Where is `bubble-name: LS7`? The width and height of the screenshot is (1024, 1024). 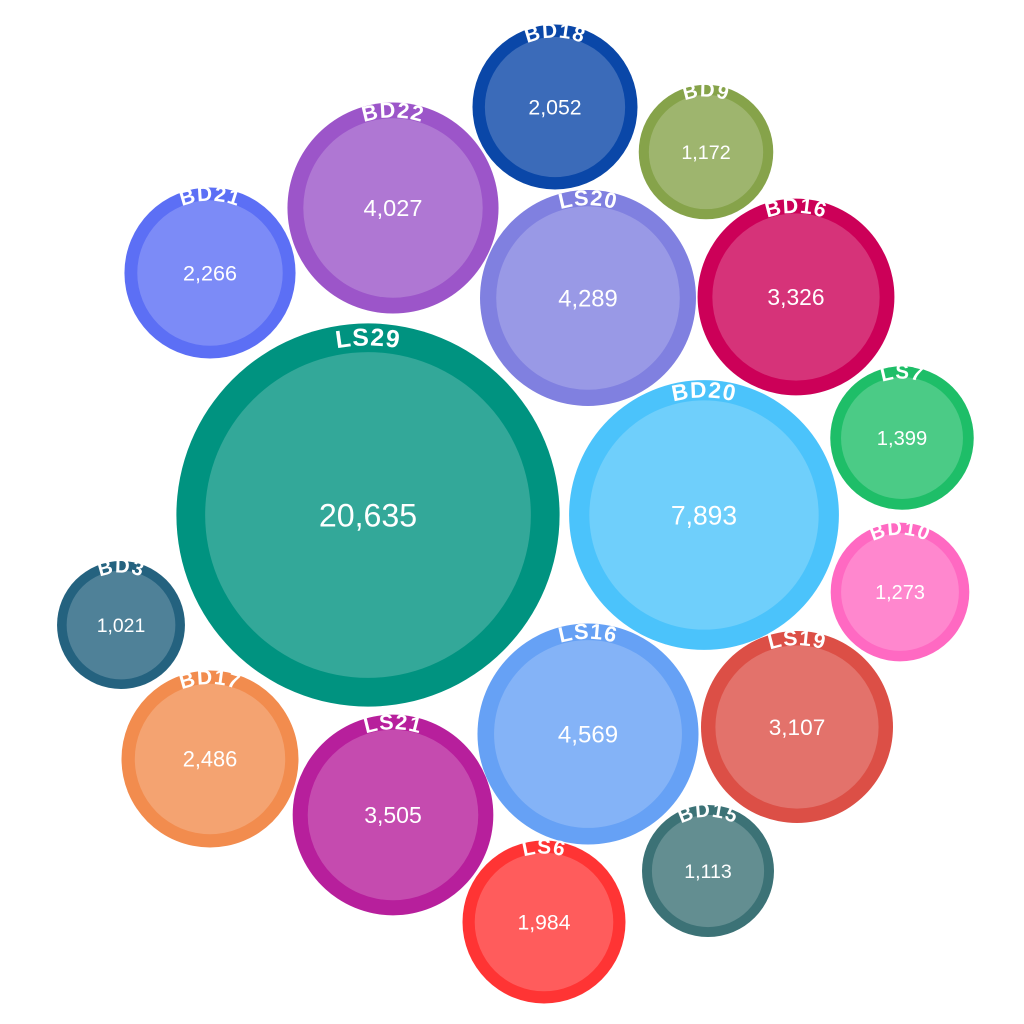 bubble-name: LS7 is located at coordinates (902, 373).